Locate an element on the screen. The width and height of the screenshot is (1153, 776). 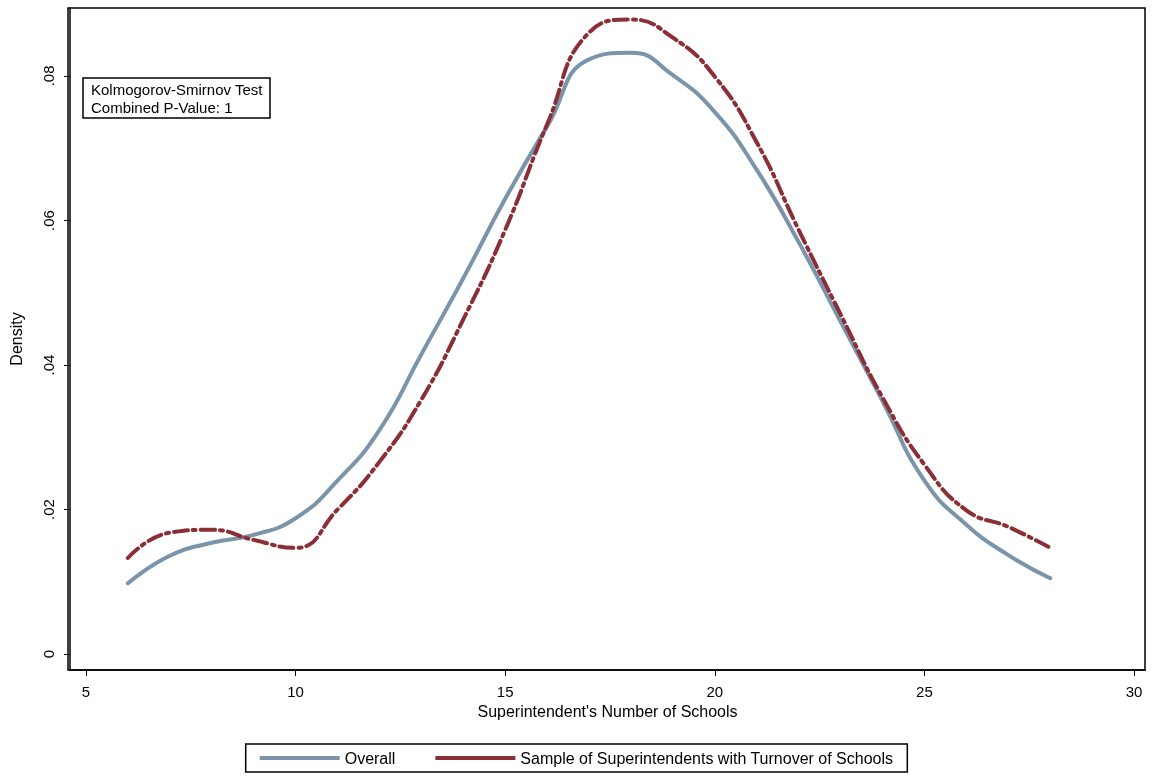
annotation: Kolmogorov-Smirnov Test Combined P-Value: 1 is located at coordinates (177, 98).